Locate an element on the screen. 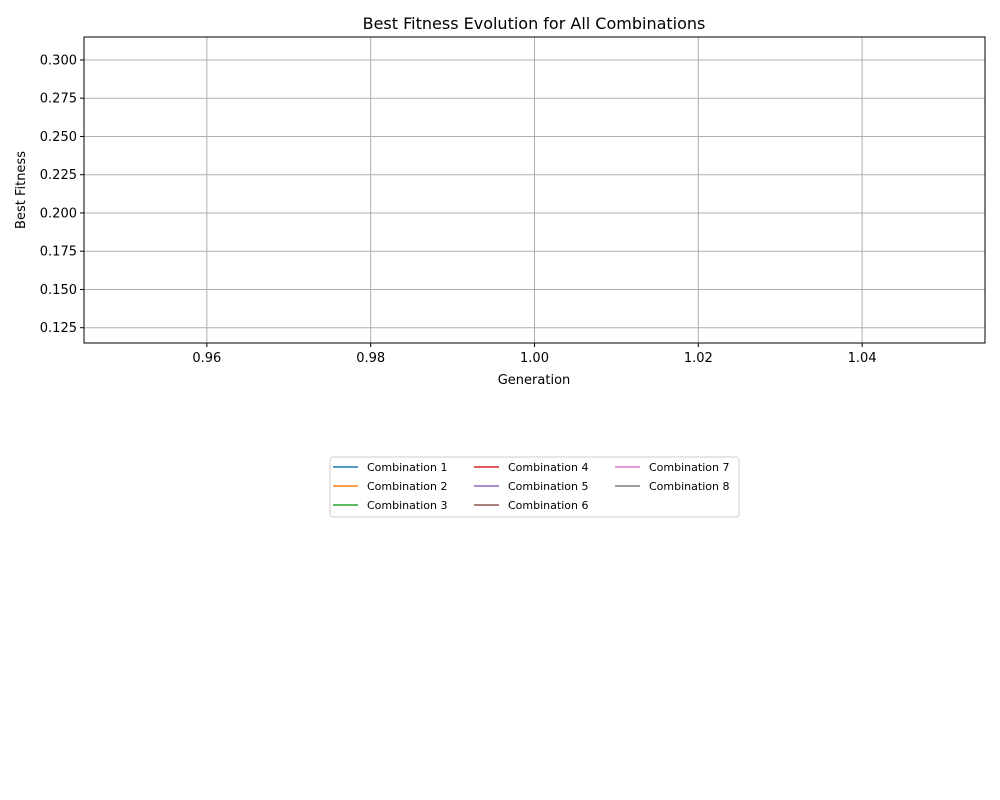 This screenshot has width=1000, height=800. x-axis: 0.96 0.98 1.00 1.02 1.04 is located at coordinates (534, 354).